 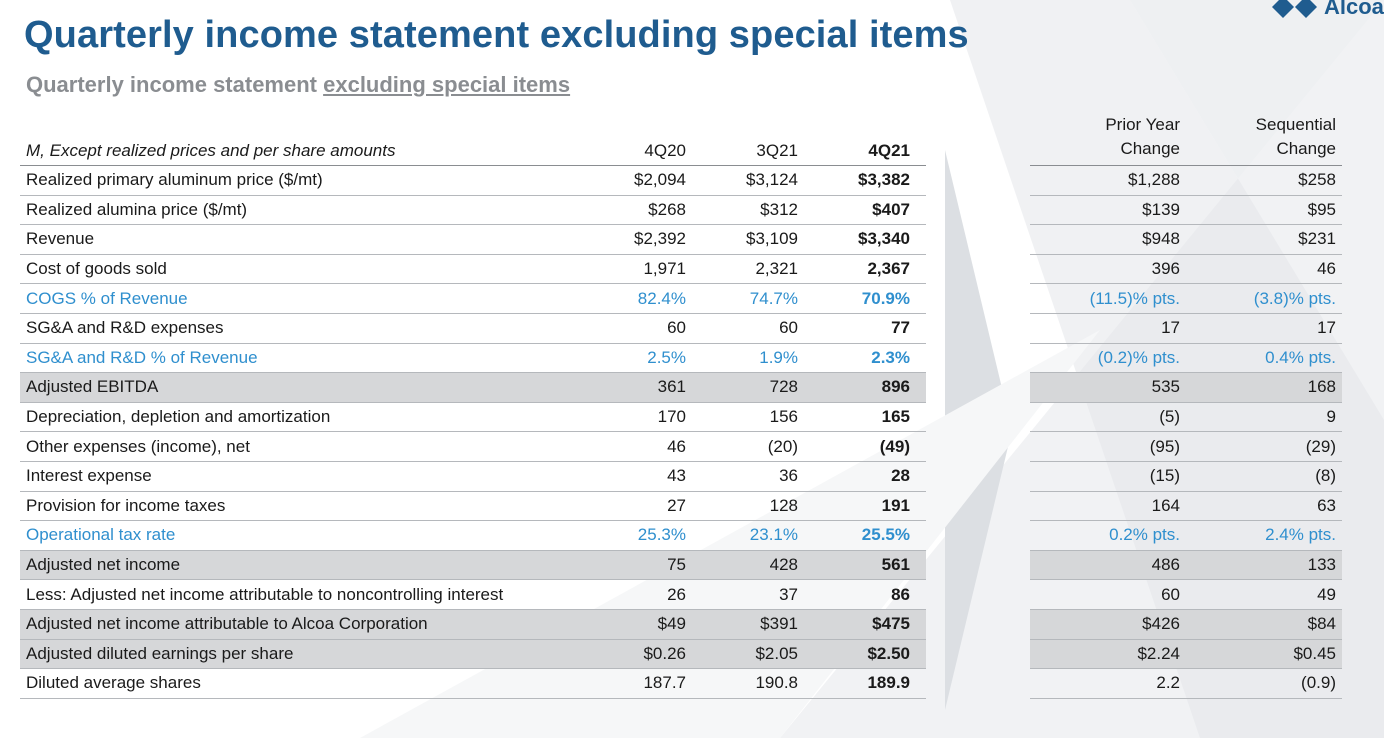 I want to click on cell-3q21: 23.1%, so click(x=773, y=535).